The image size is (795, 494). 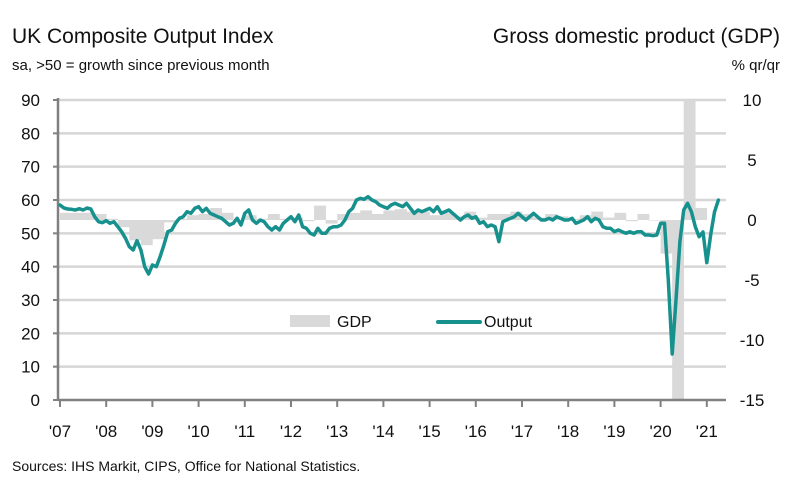 What do you see at coordinates (30, 167) in the screenshot?
I see `left-axis-label: 70` at bounding box center [30, 167].